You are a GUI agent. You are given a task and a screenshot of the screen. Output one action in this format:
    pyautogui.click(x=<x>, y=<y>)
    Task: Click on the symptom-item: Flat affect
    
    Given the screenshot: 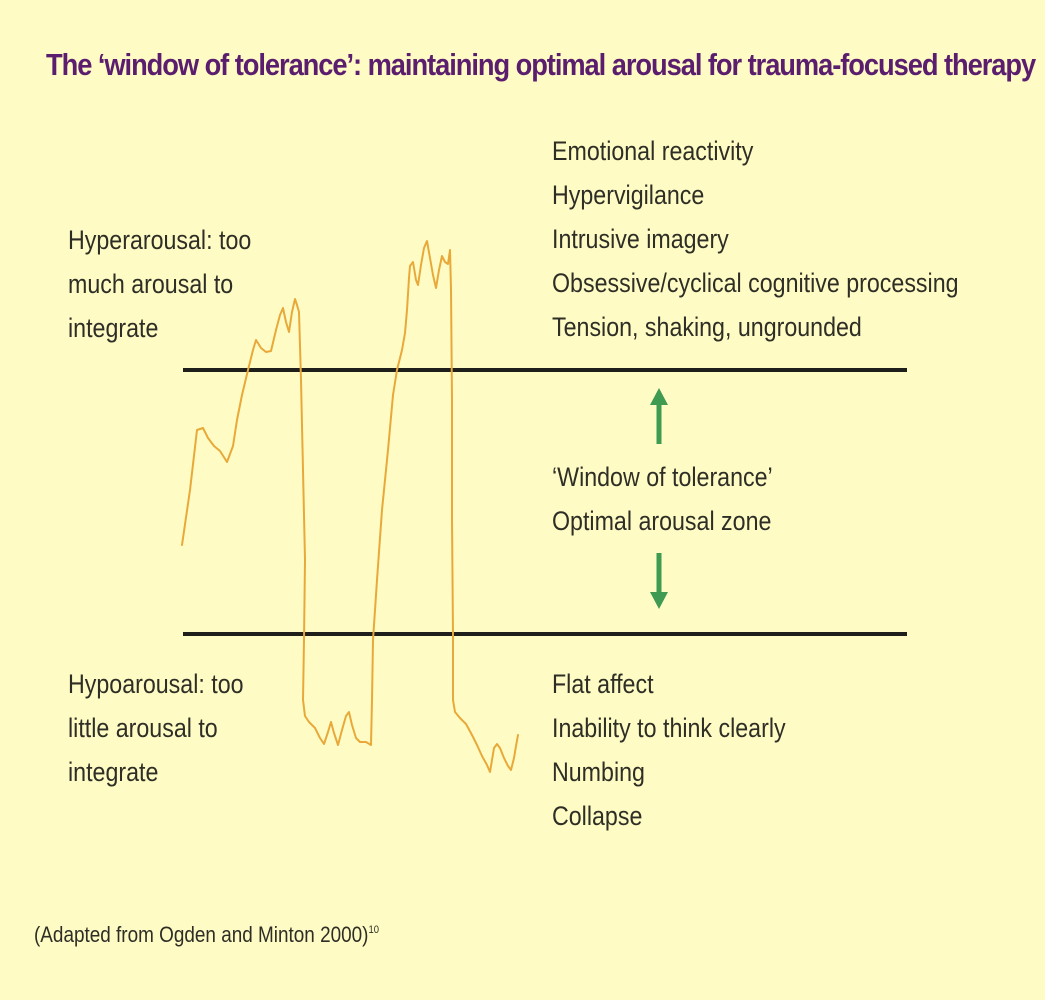 What is the action you would take?
    pyautogui.click(x=603, y=684)
    